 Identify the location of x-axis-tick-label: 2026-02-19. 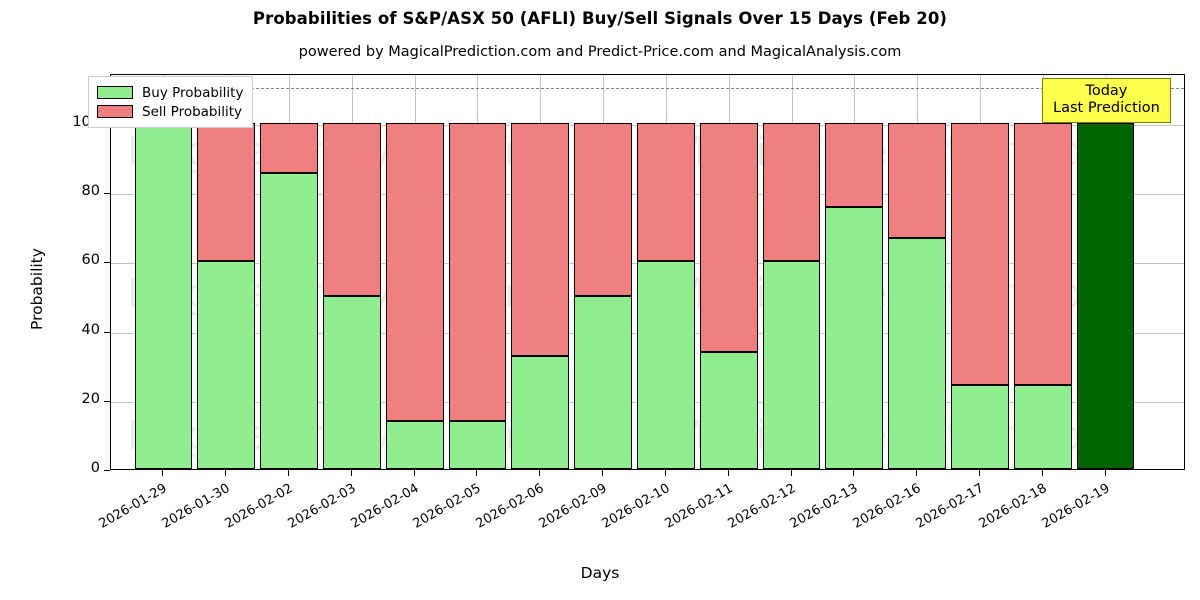
(1076, 506).